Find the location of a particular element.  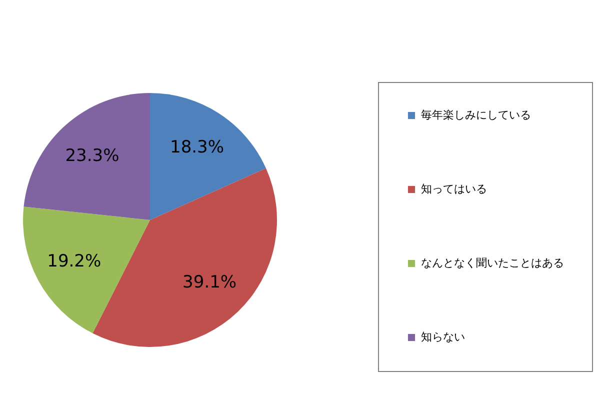

legend-label: 毎年楽しみにしている is located at coordinates (476, 115).